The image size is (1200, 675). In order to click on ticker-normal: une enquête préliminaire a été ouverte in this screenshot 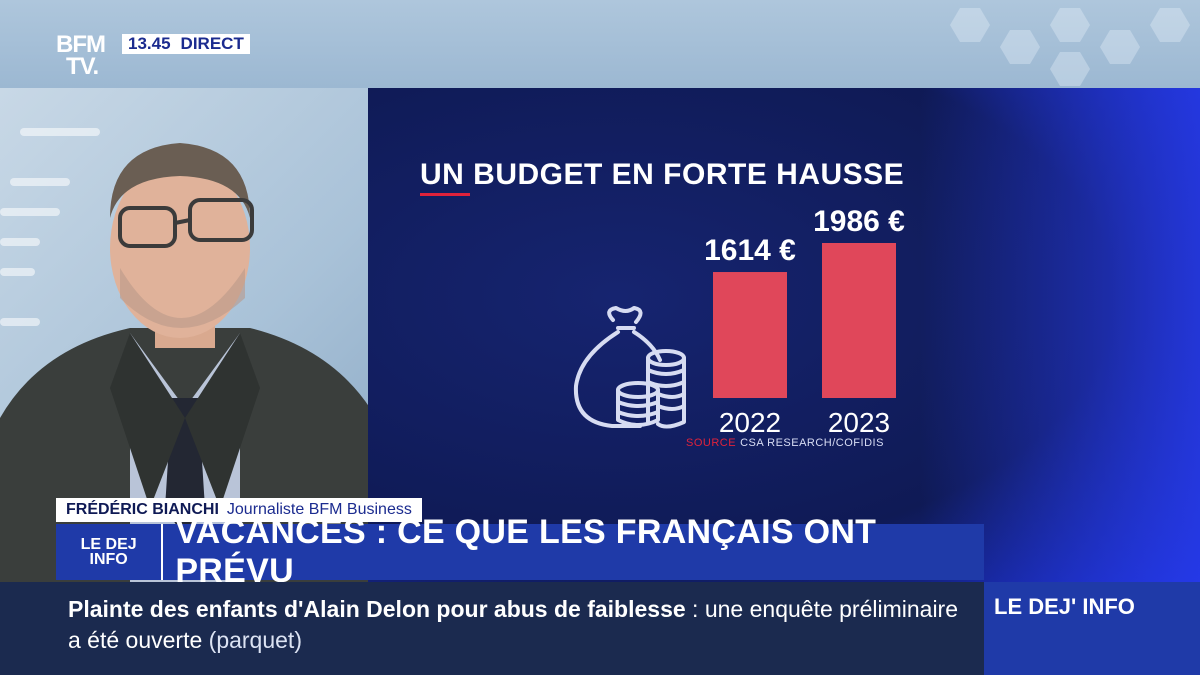, I will do `click(513, 624)`.